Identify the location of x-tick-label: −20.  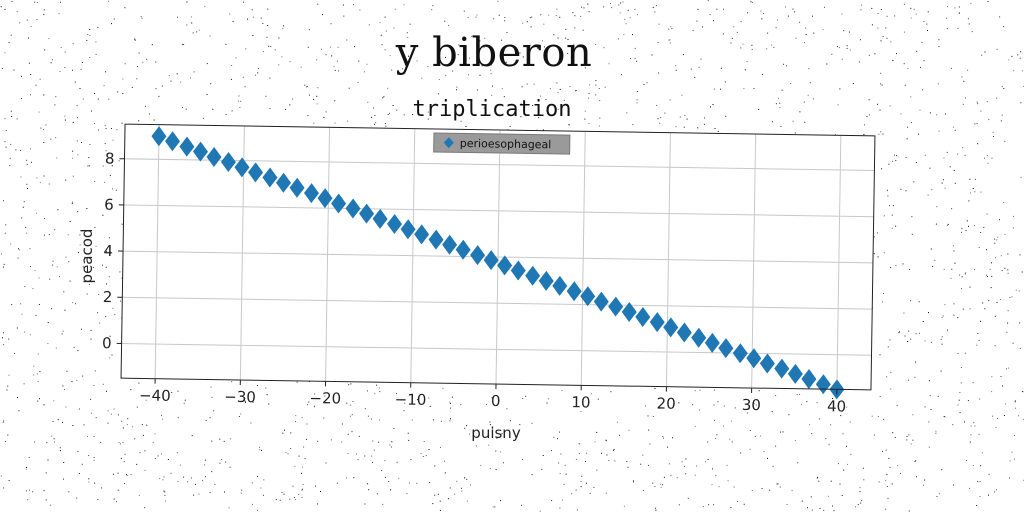
(325, 398).